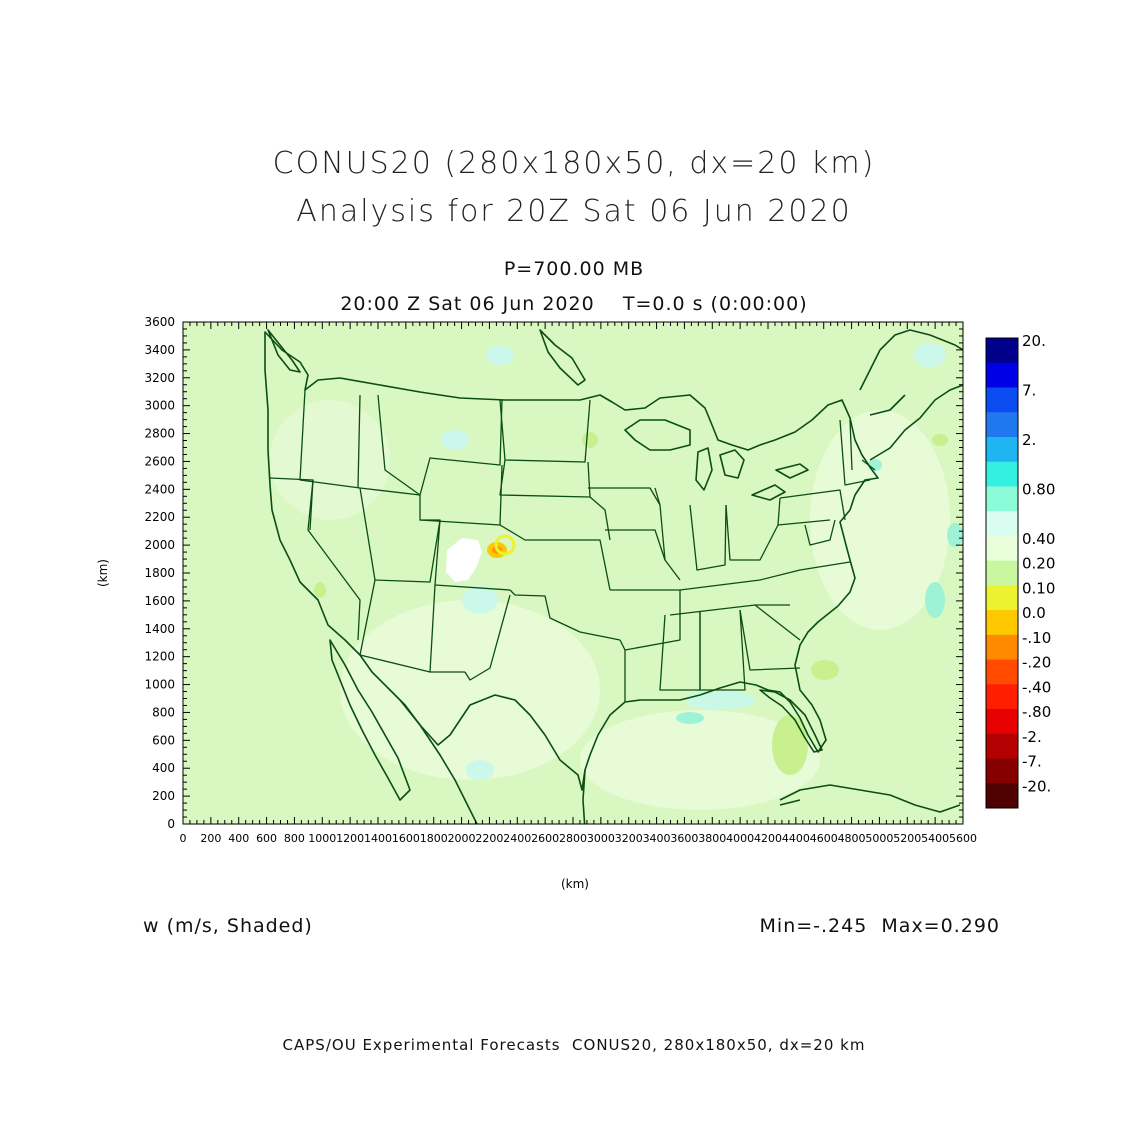  Describe the element at coordinates (768, 838) in the screenshot. I see `x-tick-label: 4200` at that location.